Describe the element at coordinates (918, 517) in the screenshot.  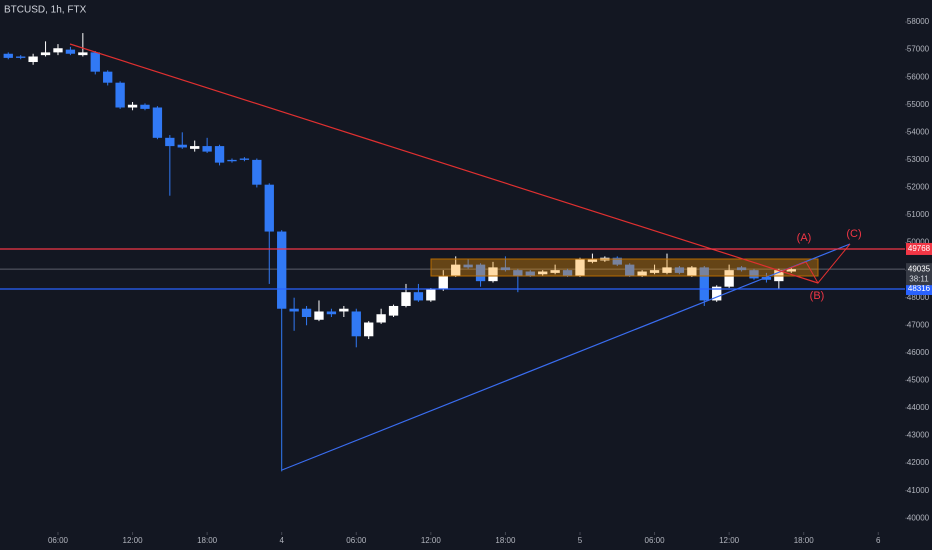
I see `y-tick-label: 40000` at that location.